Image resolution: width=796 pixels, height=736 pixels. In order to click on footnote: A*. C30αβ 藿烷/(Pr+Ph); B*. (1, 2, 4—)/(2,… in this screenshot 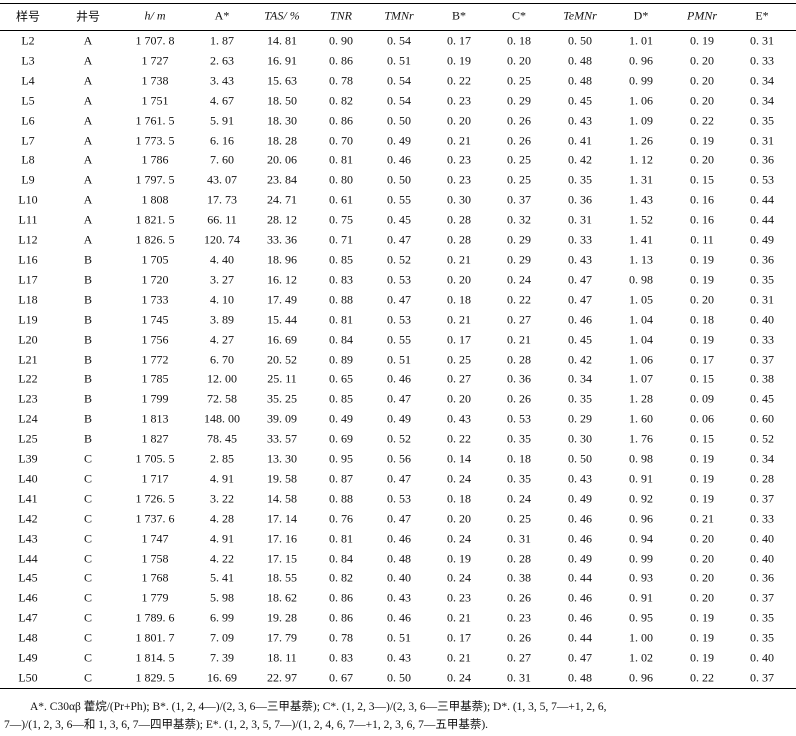, I will do `click(318, 707)`.